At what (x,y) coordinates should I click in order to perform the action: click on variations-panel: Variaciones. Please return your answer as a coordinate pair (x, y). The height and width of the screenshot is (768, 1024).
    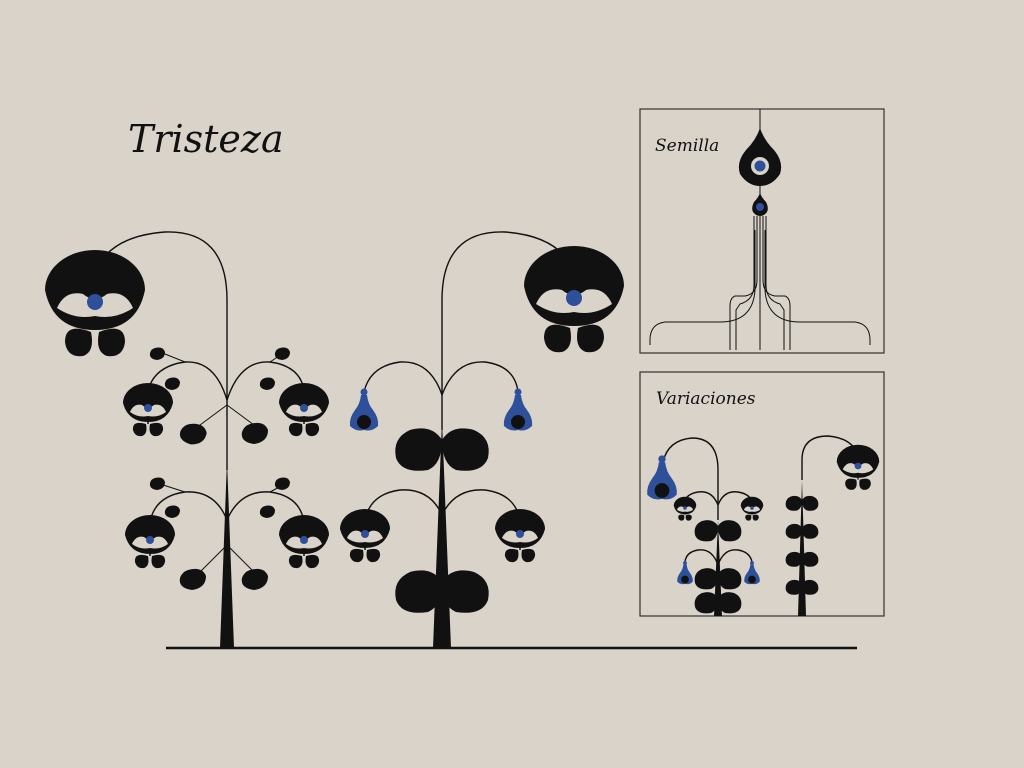
    Looking at the image, I should click on (762, 494).